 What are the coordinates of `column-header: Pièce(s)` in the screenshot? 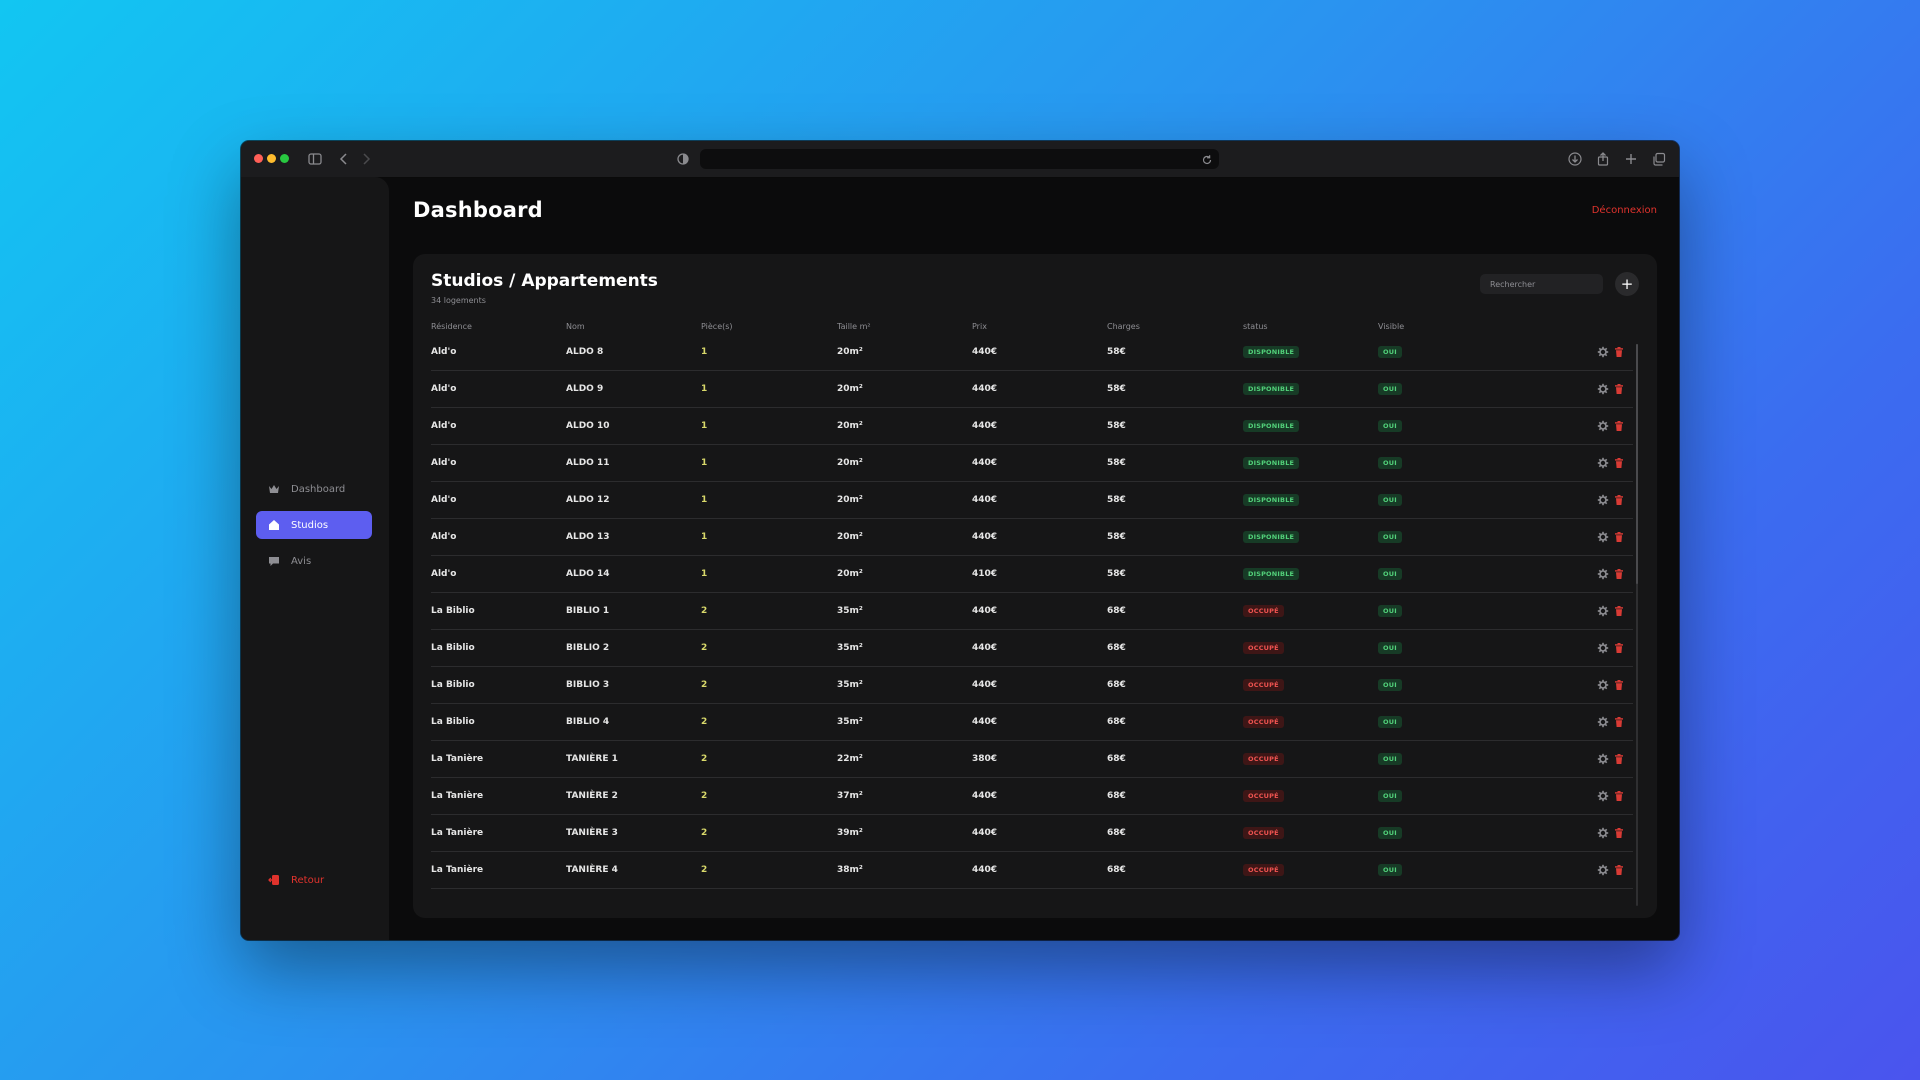 It's located at (717, 326).